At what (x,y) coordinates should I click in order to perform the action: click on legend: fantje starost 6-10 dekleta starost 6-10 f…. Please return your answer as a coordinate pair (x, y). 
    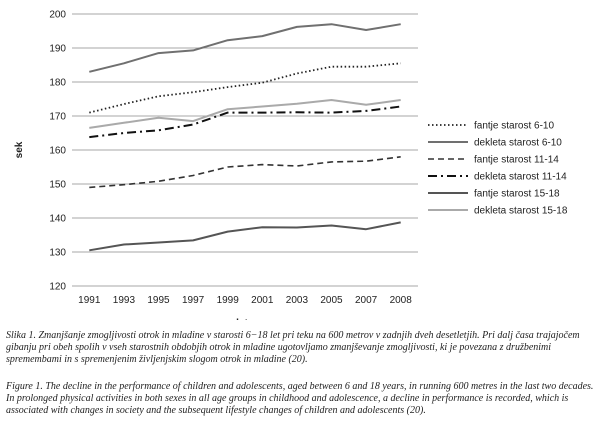
    Looking at the image, I should click on (498, 169).